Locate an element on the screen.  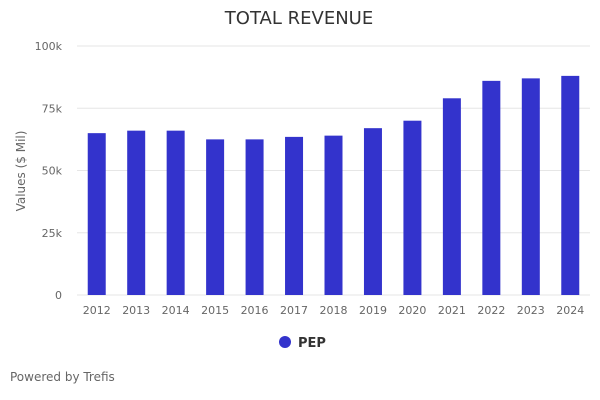
chart-title: TOTAL REVENUE is located at coordinates (298, 18).